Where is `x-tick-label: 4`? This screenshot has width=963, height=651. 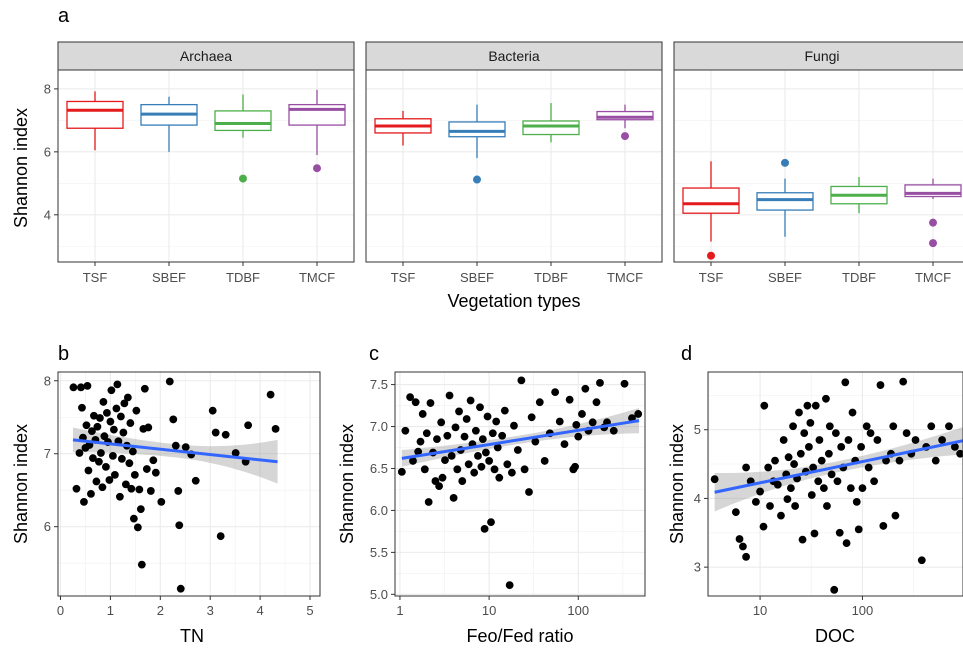 x-tick-label: 4 is located at coordinates (259, 610).